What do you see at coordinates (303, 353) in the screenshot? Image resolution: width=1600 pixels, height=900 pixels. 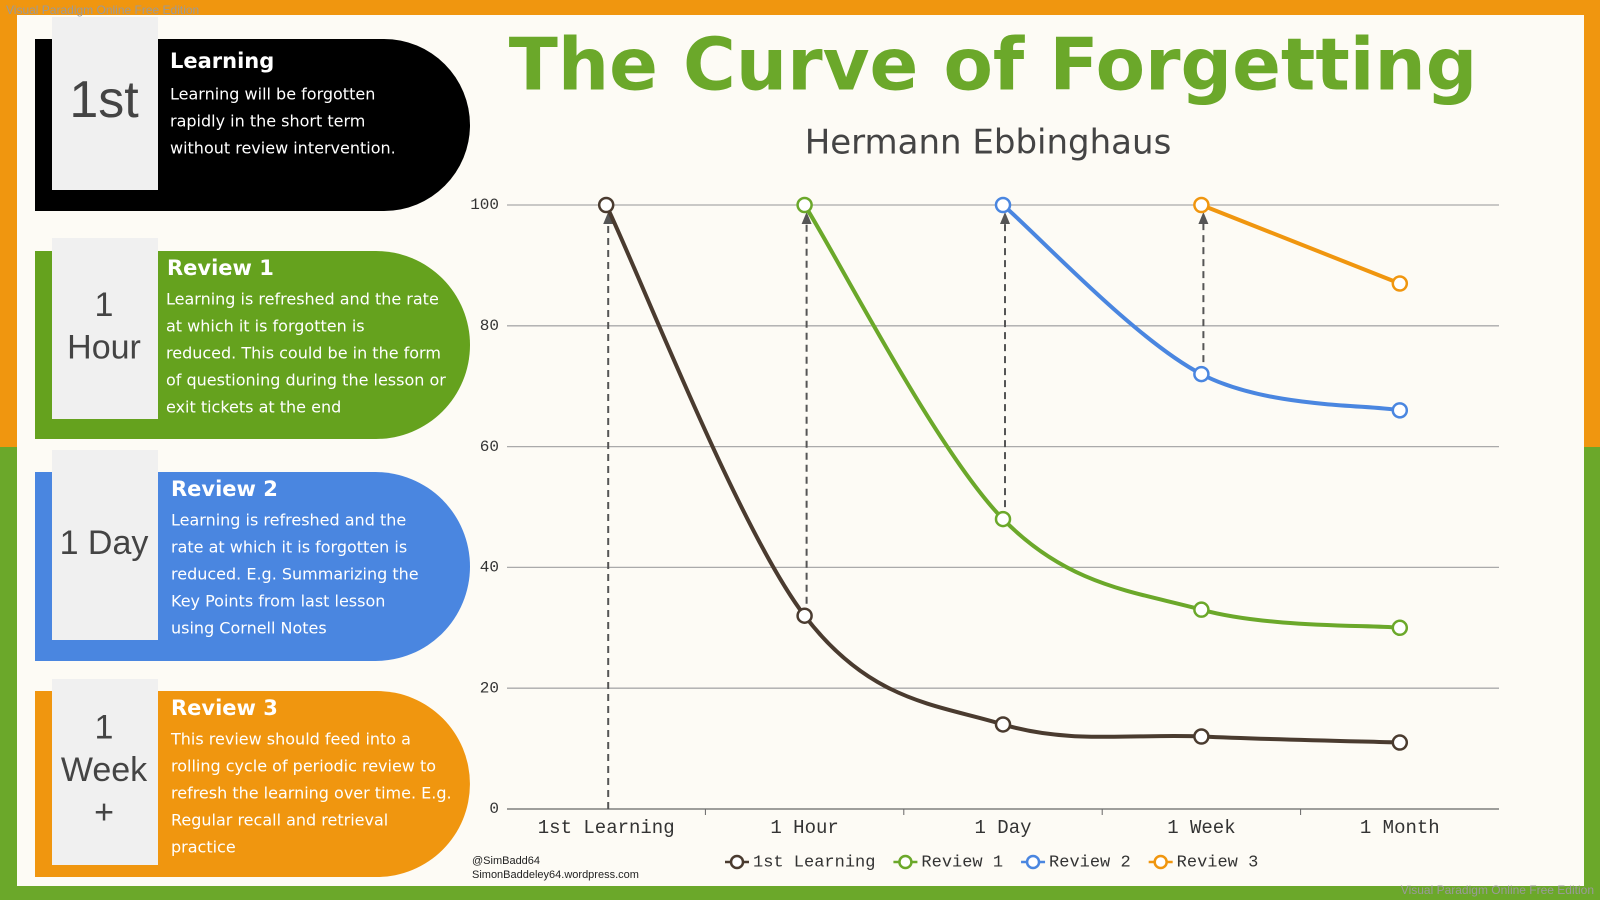 I see `card-body: reduced. This could be in the form` at bounding box center [303, 353].